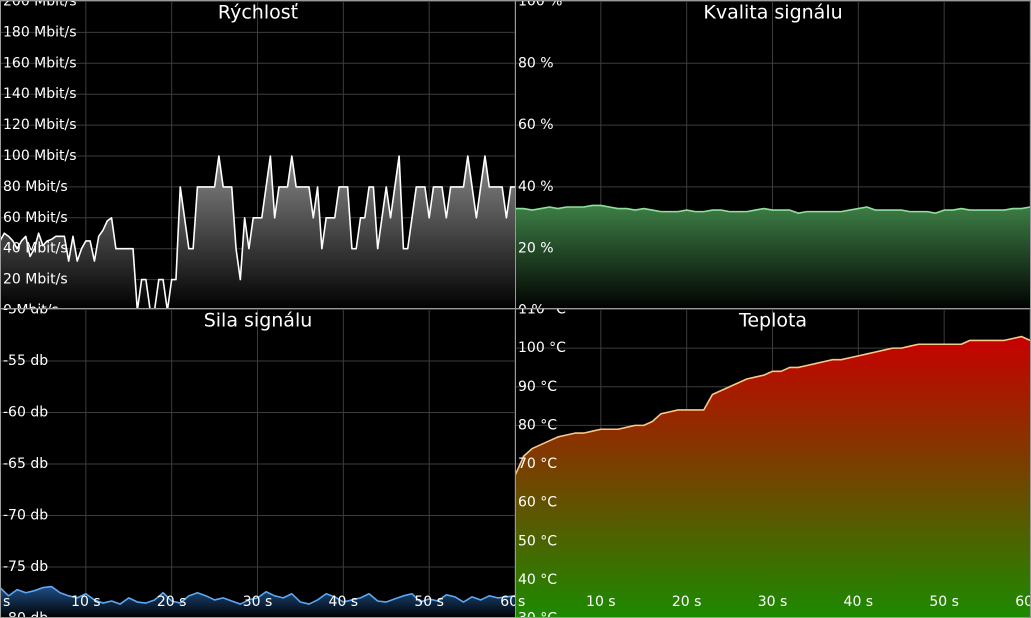 The width and height of the screenshot is (1031, 618). Describe the element at coordinates (35, 249) in the screenshot. I see `y-tick-label: 40 Mbit/s` at that location.